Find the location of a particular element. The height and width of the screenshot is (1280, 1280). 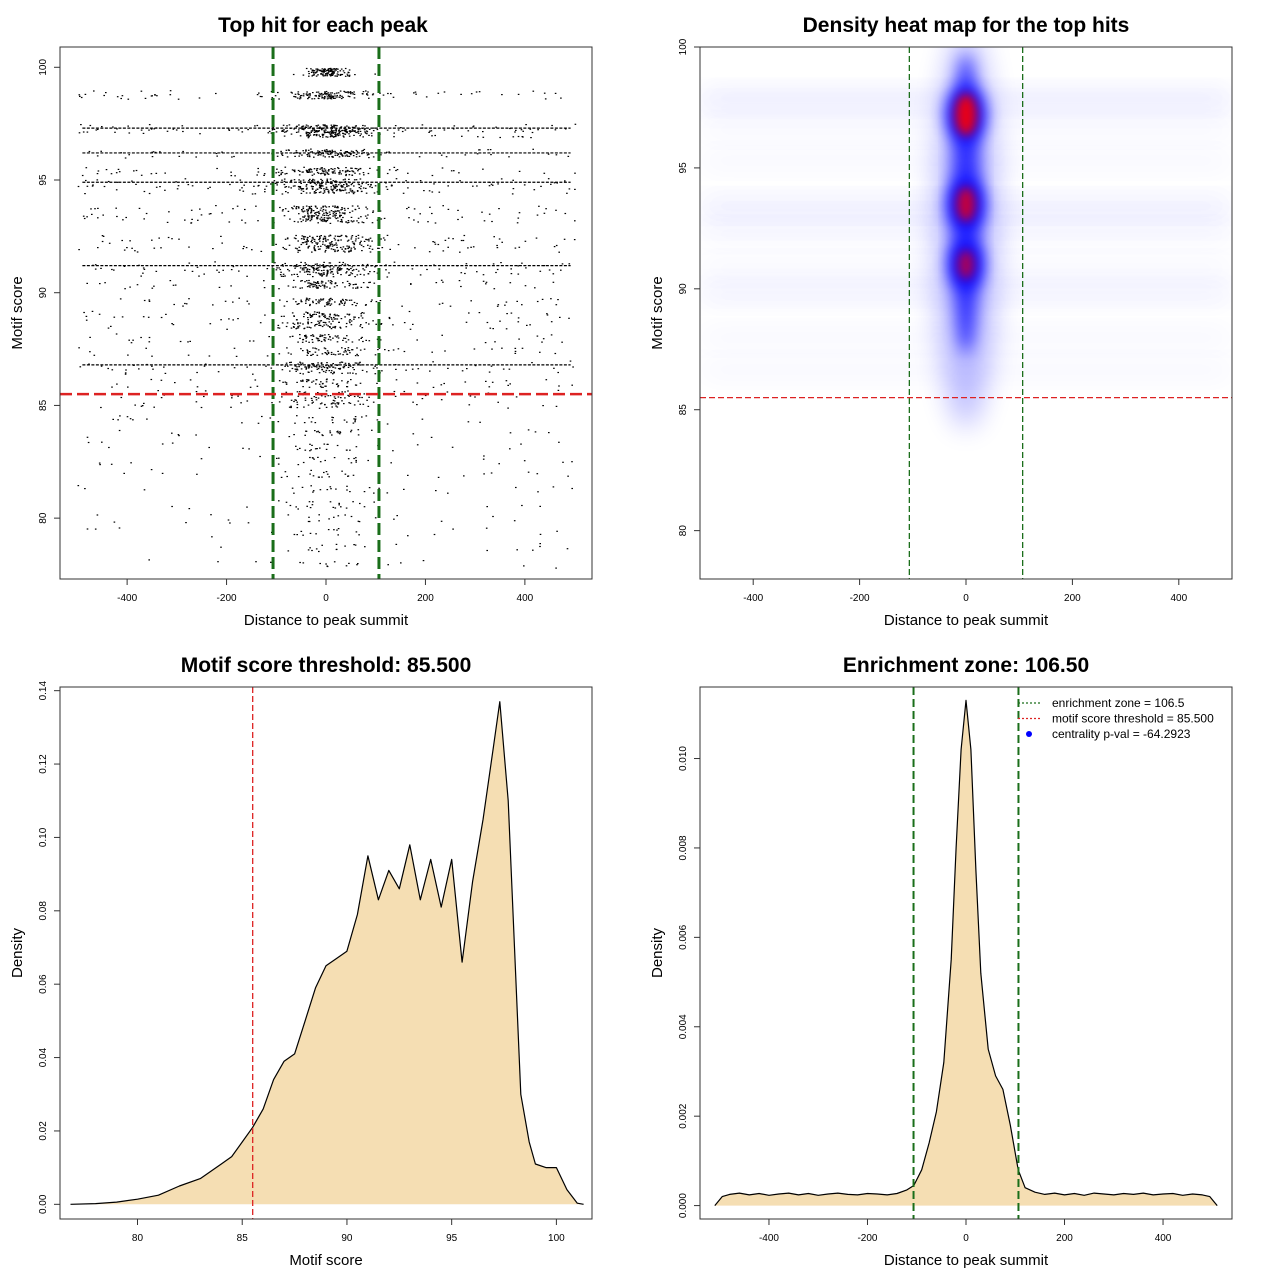

y-tick-label: 0.12 is located at coordinates (43, 764).